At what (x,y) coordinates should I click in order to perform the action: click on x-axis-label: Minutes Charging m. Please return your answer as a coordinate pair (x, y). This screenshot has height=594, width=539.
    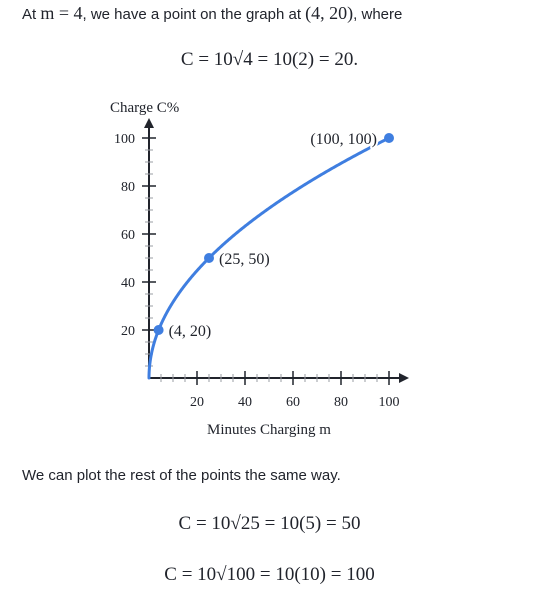
    Looking at the image, I should click on (269, 430).